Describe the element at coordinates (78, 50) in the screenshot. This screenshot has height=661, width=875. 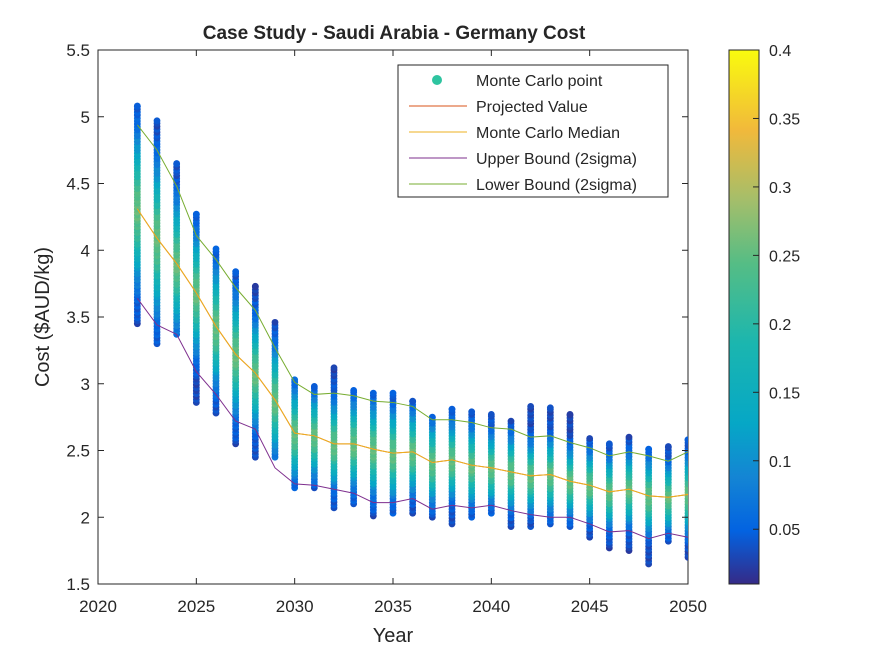
I see `y-tick-label: 5.5` at that location.